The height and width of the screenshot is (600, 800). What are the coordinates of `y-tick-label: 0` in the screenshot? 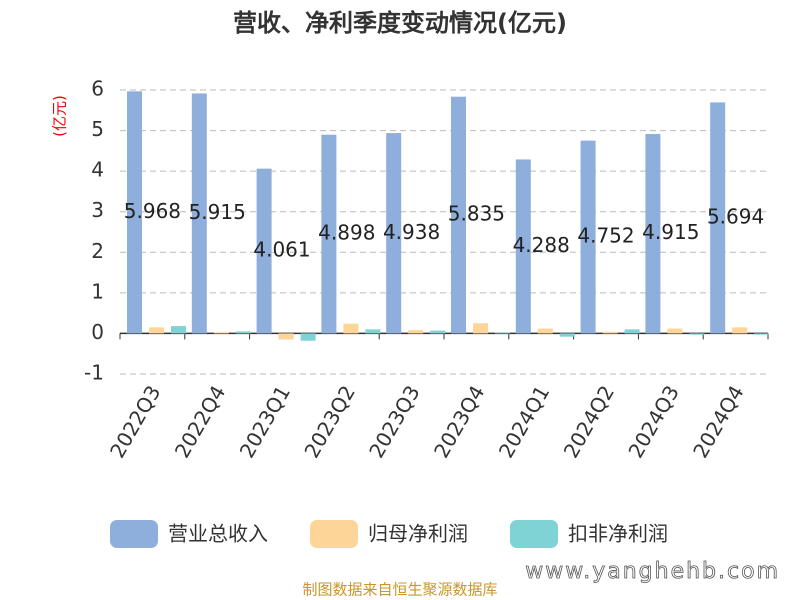 It's located at (97, 332).